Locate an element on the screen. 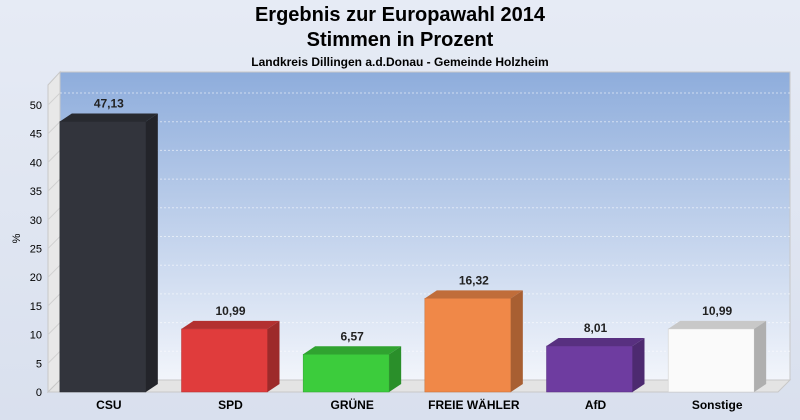  y-axis-label: % is located at coordinates (17, 238).